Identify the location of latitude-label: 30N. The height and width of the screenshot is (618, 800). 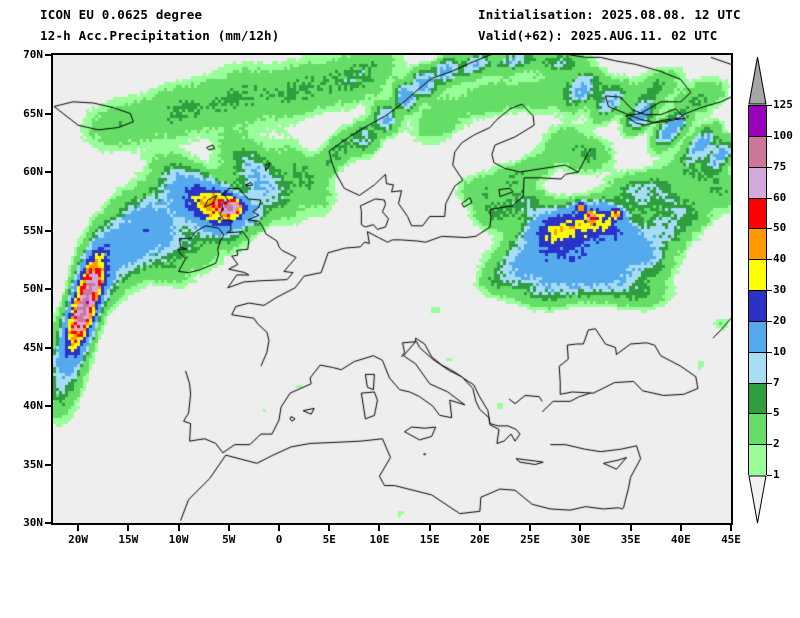
(33, 522).